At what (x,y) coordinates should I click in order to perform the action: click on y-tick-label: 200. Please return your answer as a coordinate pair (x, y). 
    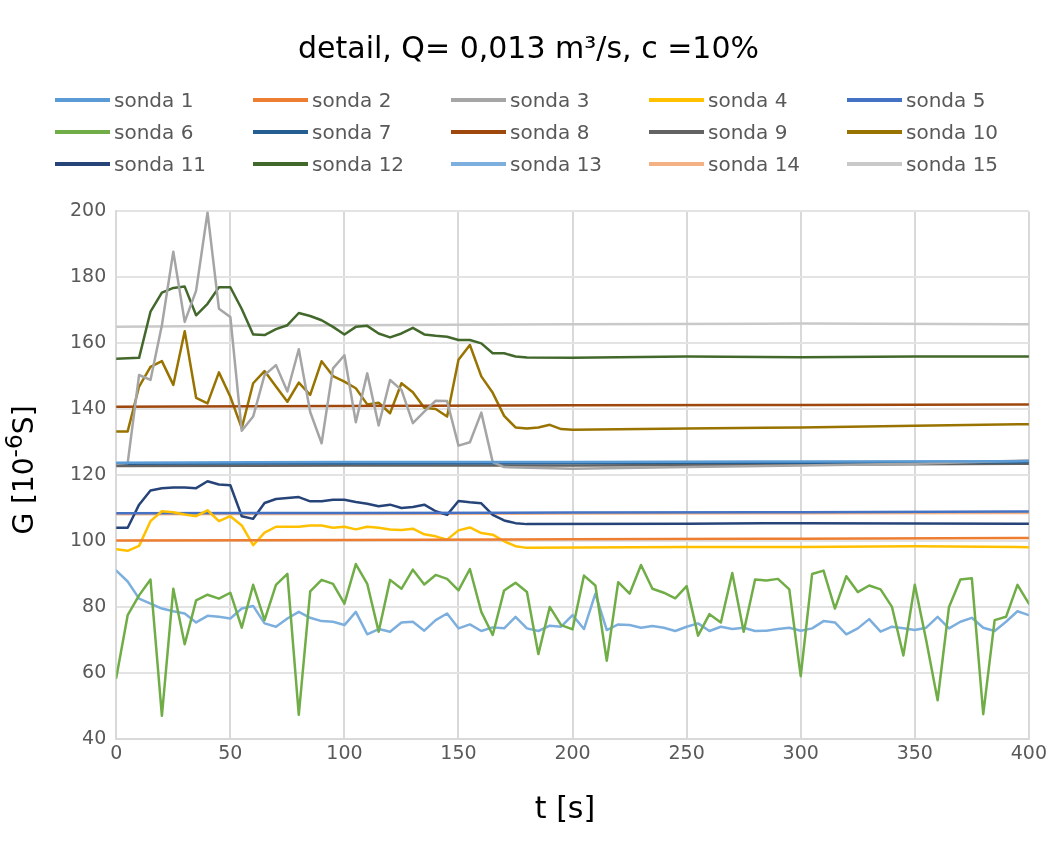
    Looking at the image, I should click on (88, 209).